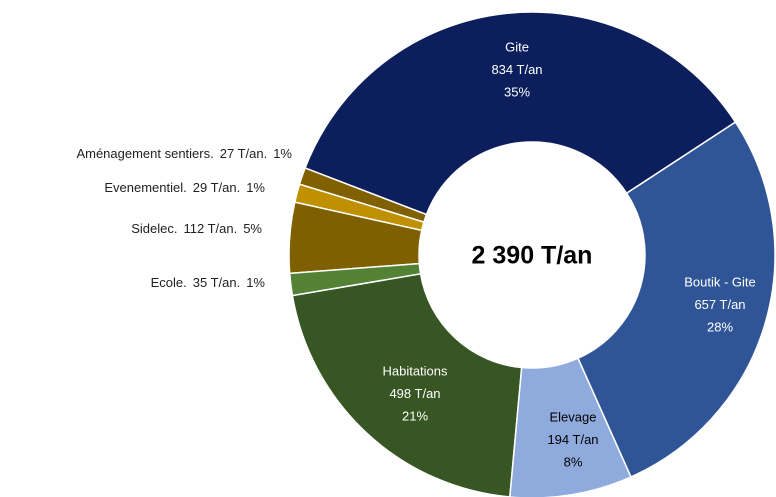  What do you see at coordinates (720, 281) in the screenshot?
I see `slice-label: Boutik - Gite` at bounding box center [720, 281].